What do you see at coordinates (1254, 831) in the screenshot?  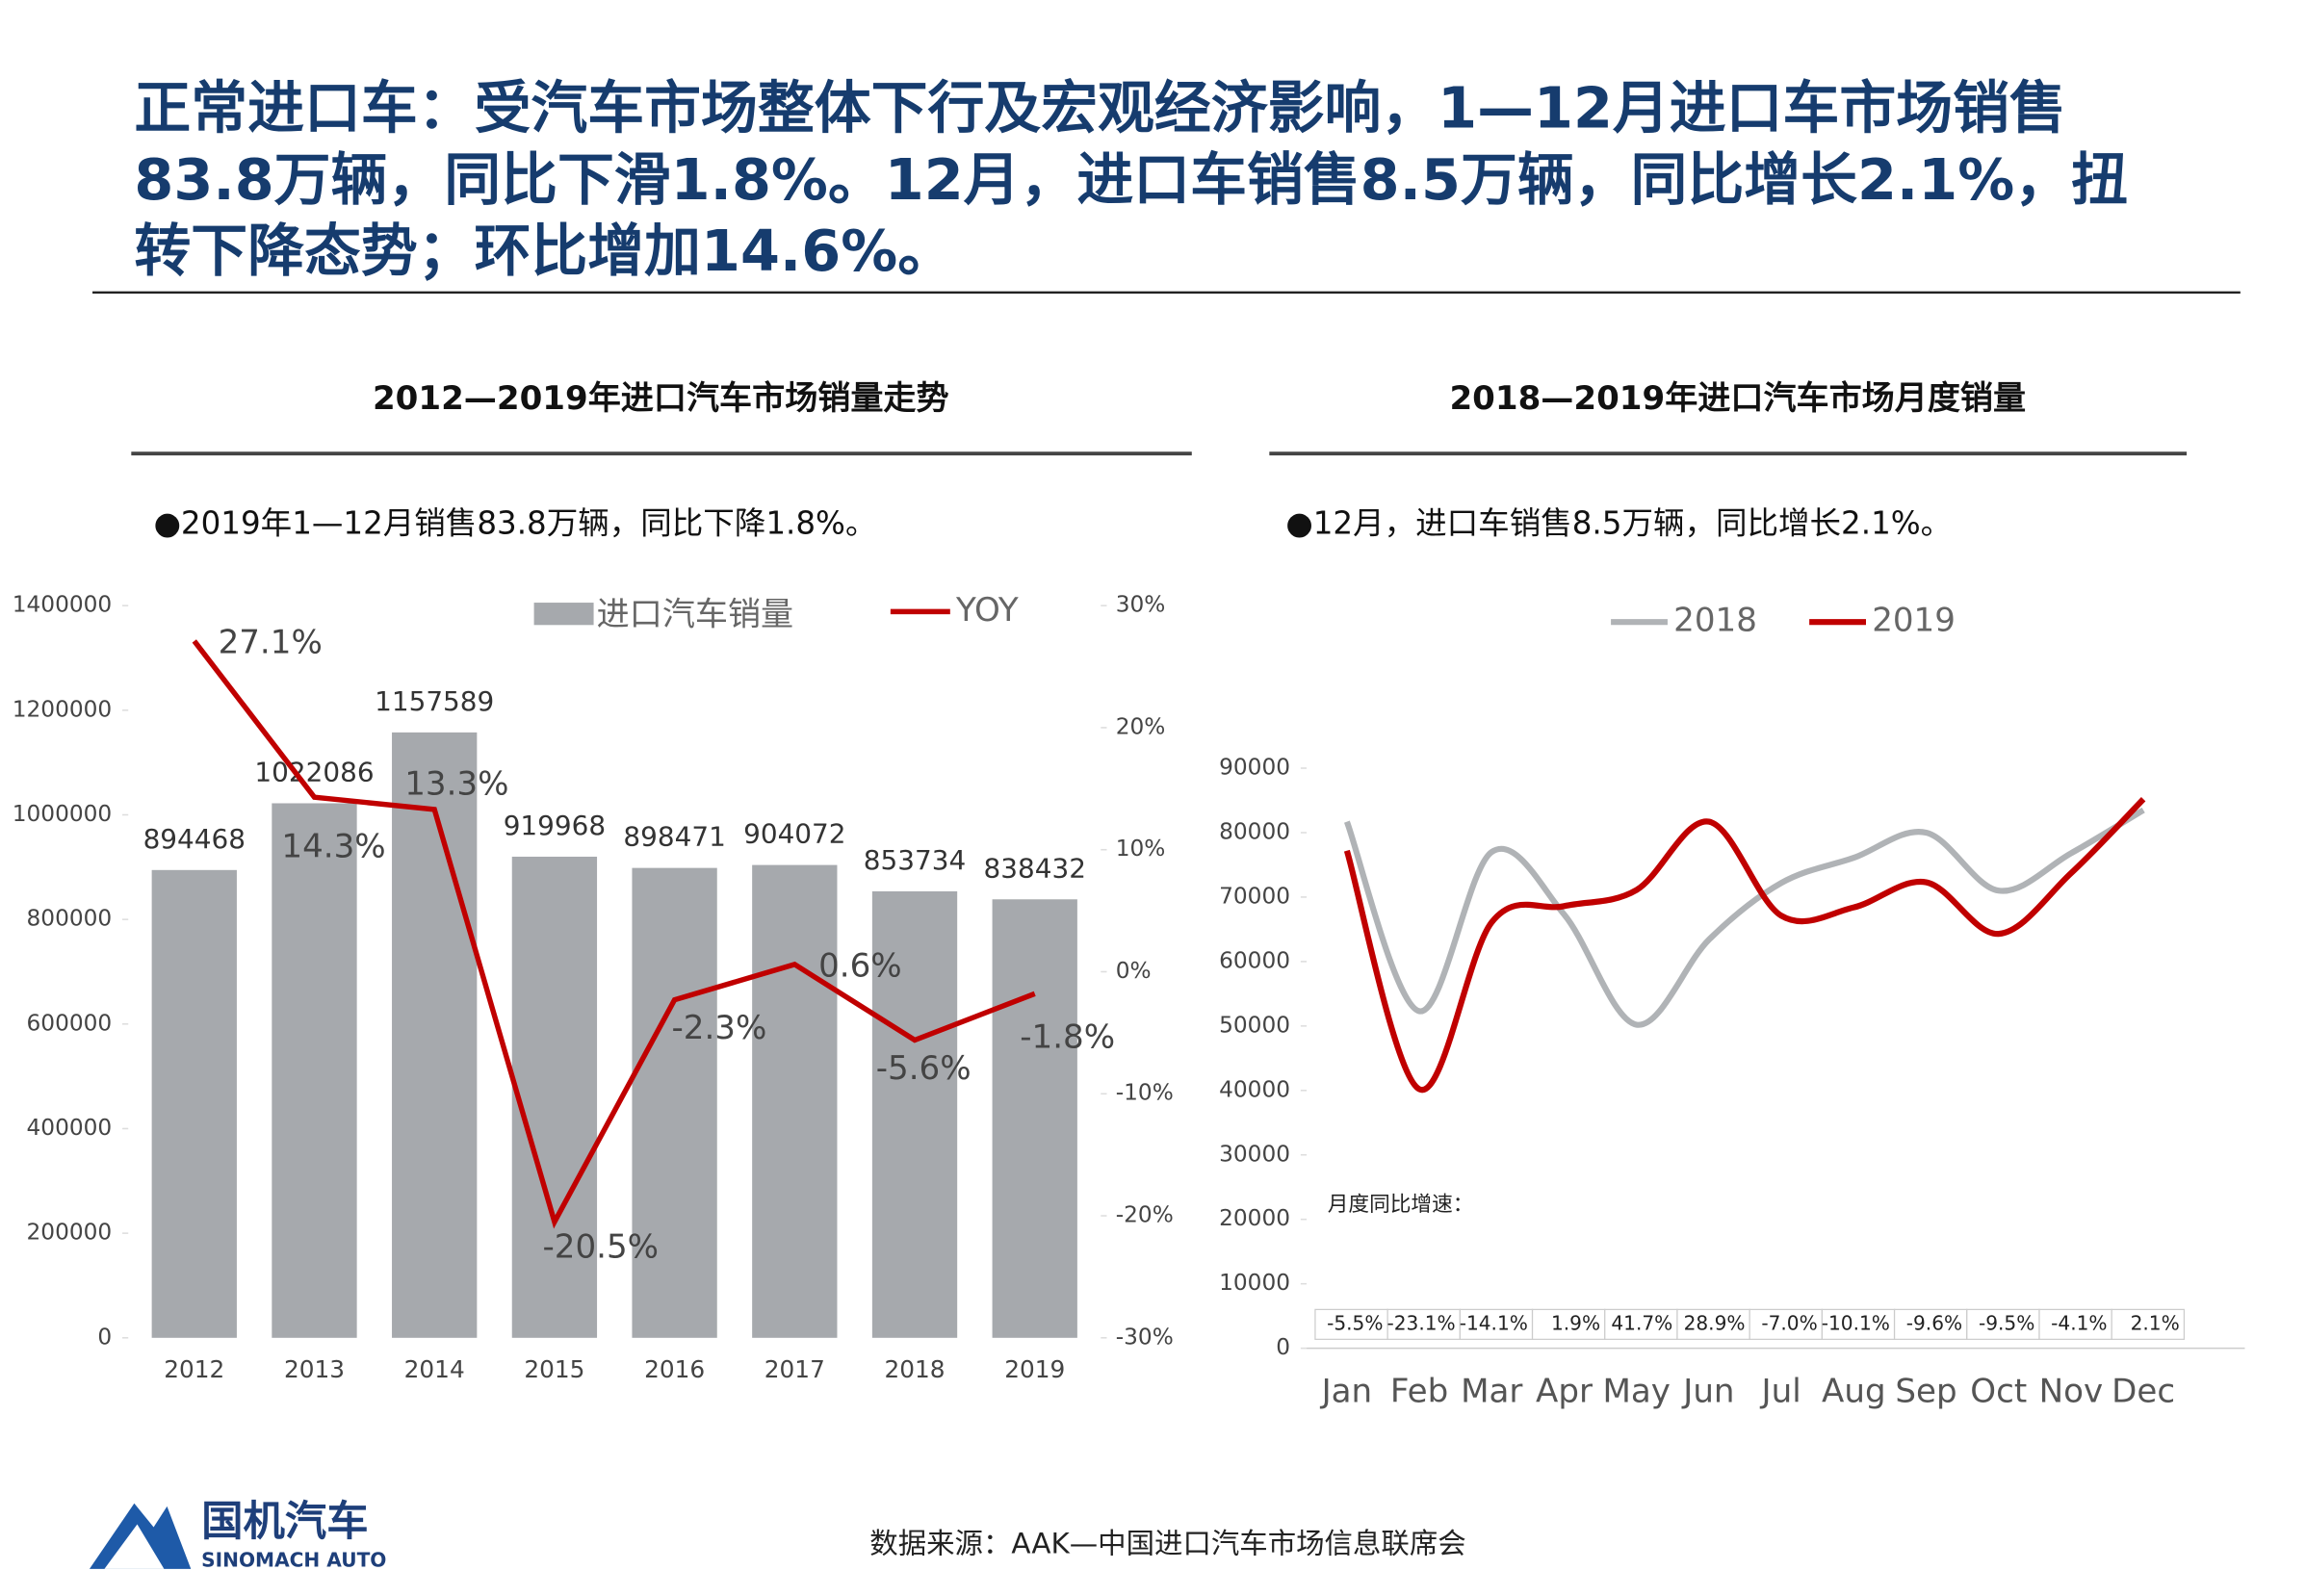 I see `y-tick-label: 80000` at bounding box center [1254, 831].